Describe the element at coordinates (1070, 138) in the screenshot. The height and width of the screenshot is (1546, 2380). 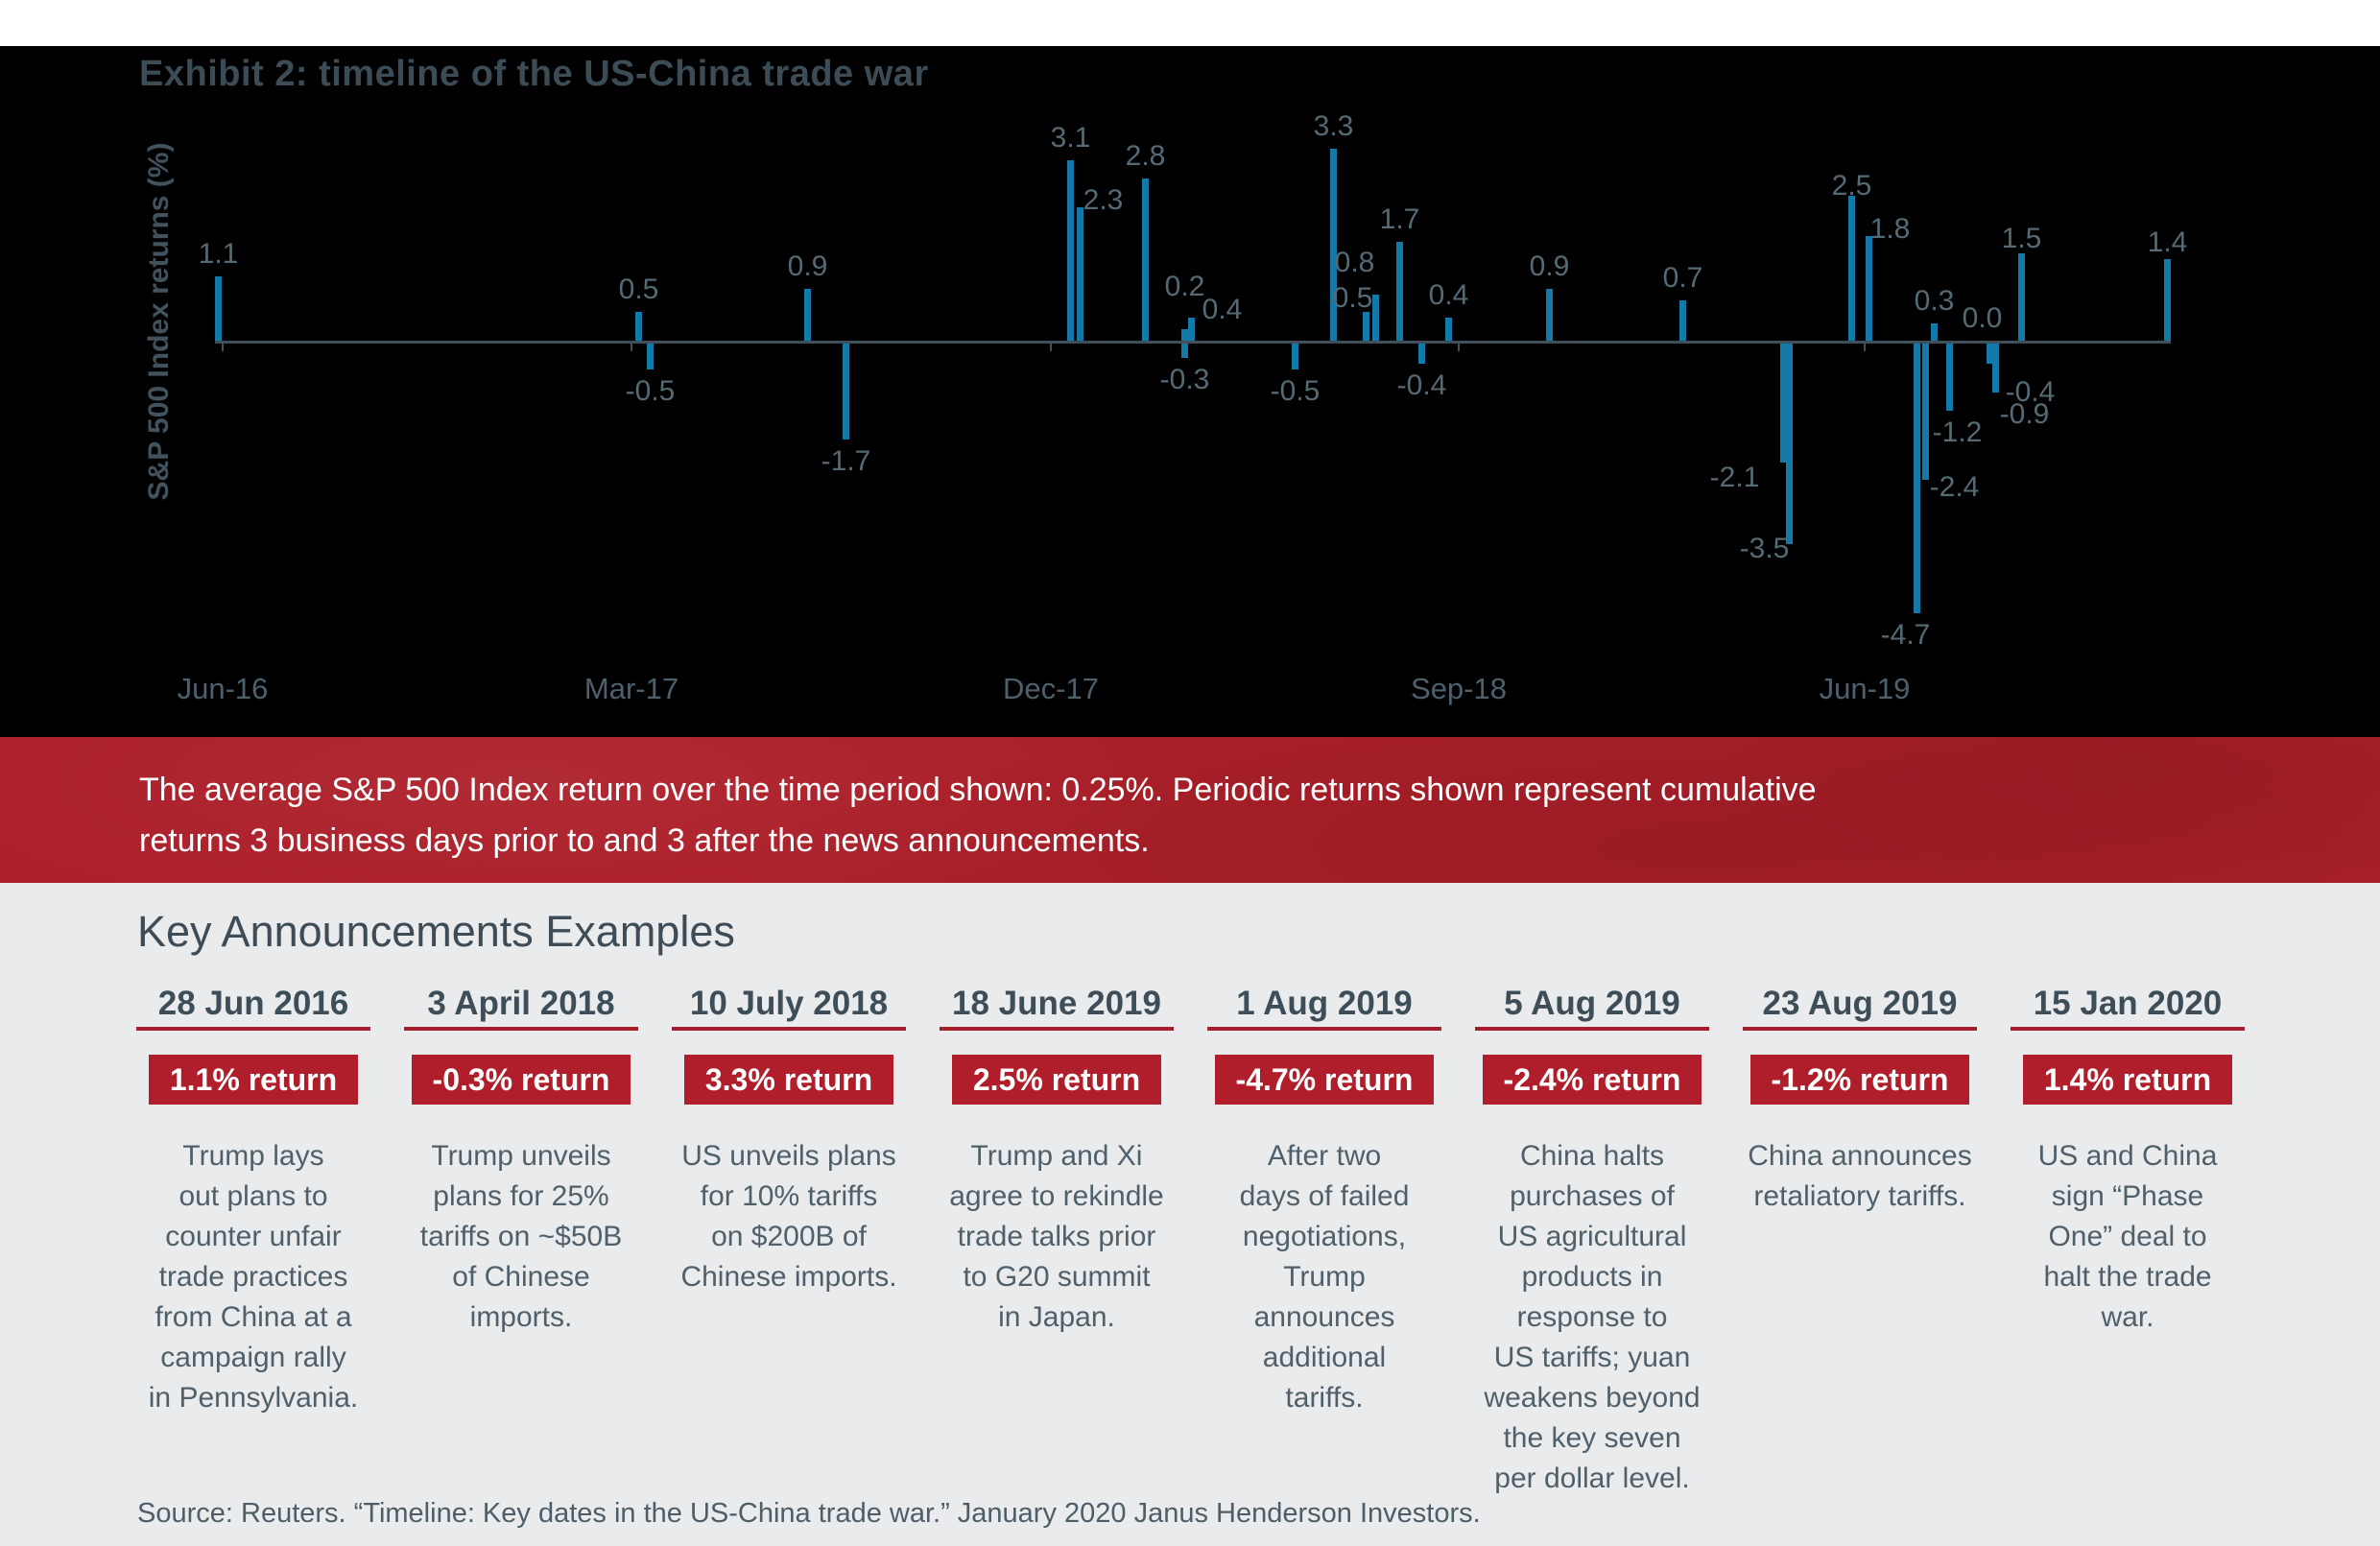
I see `bar-value-label: 3.1` at that location.